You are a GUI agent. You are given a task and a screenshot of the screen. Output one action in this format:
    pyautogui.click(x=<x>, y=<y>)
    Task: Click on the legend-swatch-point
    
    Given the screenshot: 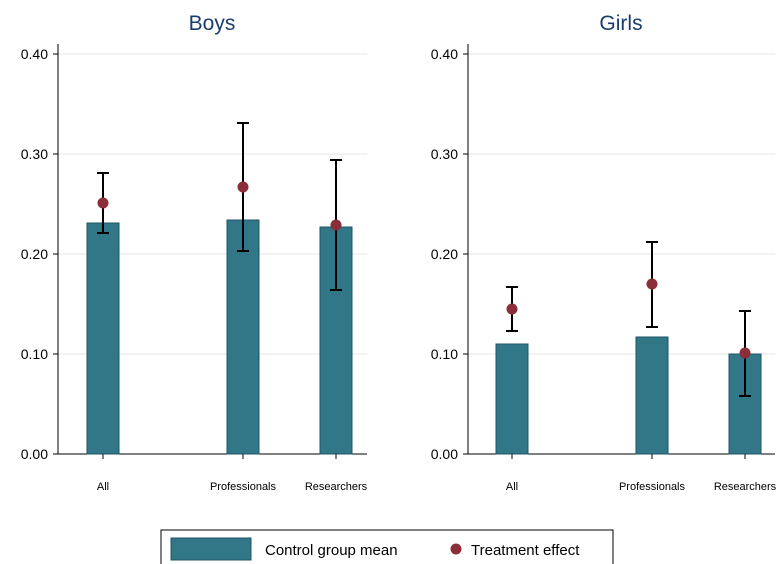 What is the action you would take?
    pyautogui.click(x=456, y=549)
    